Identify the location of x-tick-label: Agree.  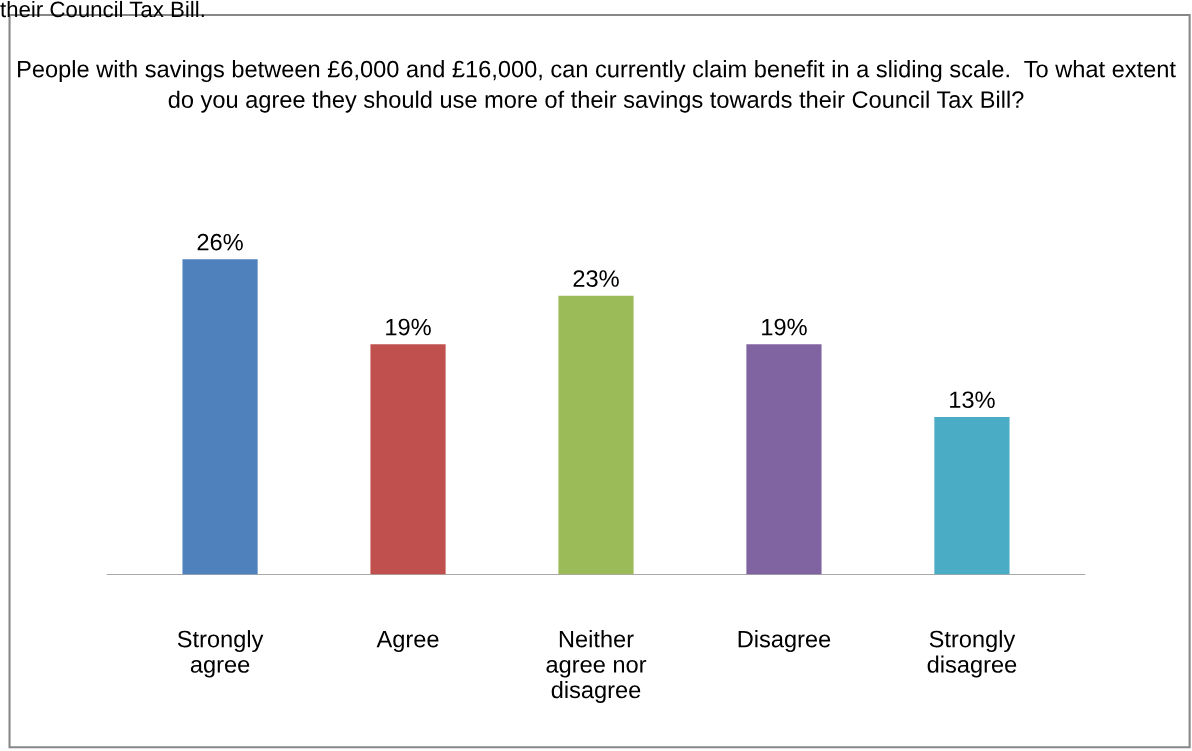
(407, 641).